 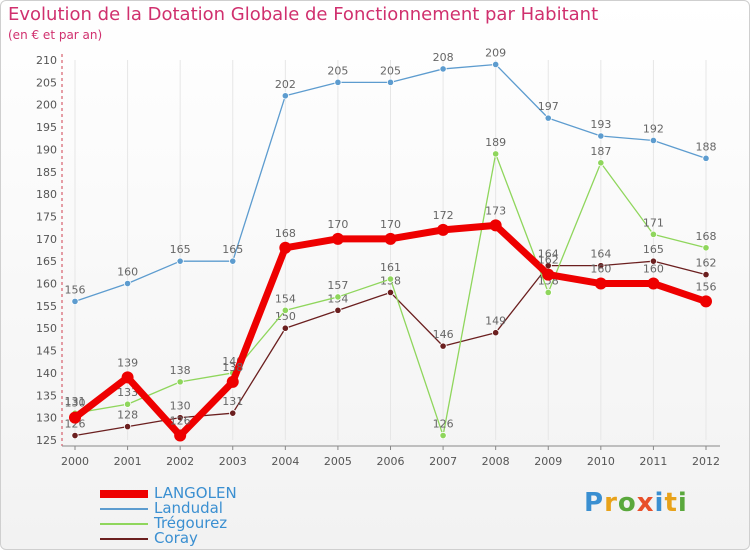 What do you see at coordinates (46, 149) in the screenshot?
I see `y-tick-label: 190` at bounding box center [46, 149].